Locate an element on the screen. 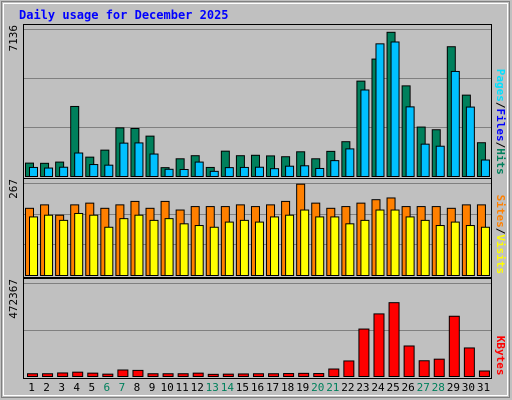 The width and height of the screenshot is (512, 400). axis-label-part: Sites is located at coordinates (500, 211).